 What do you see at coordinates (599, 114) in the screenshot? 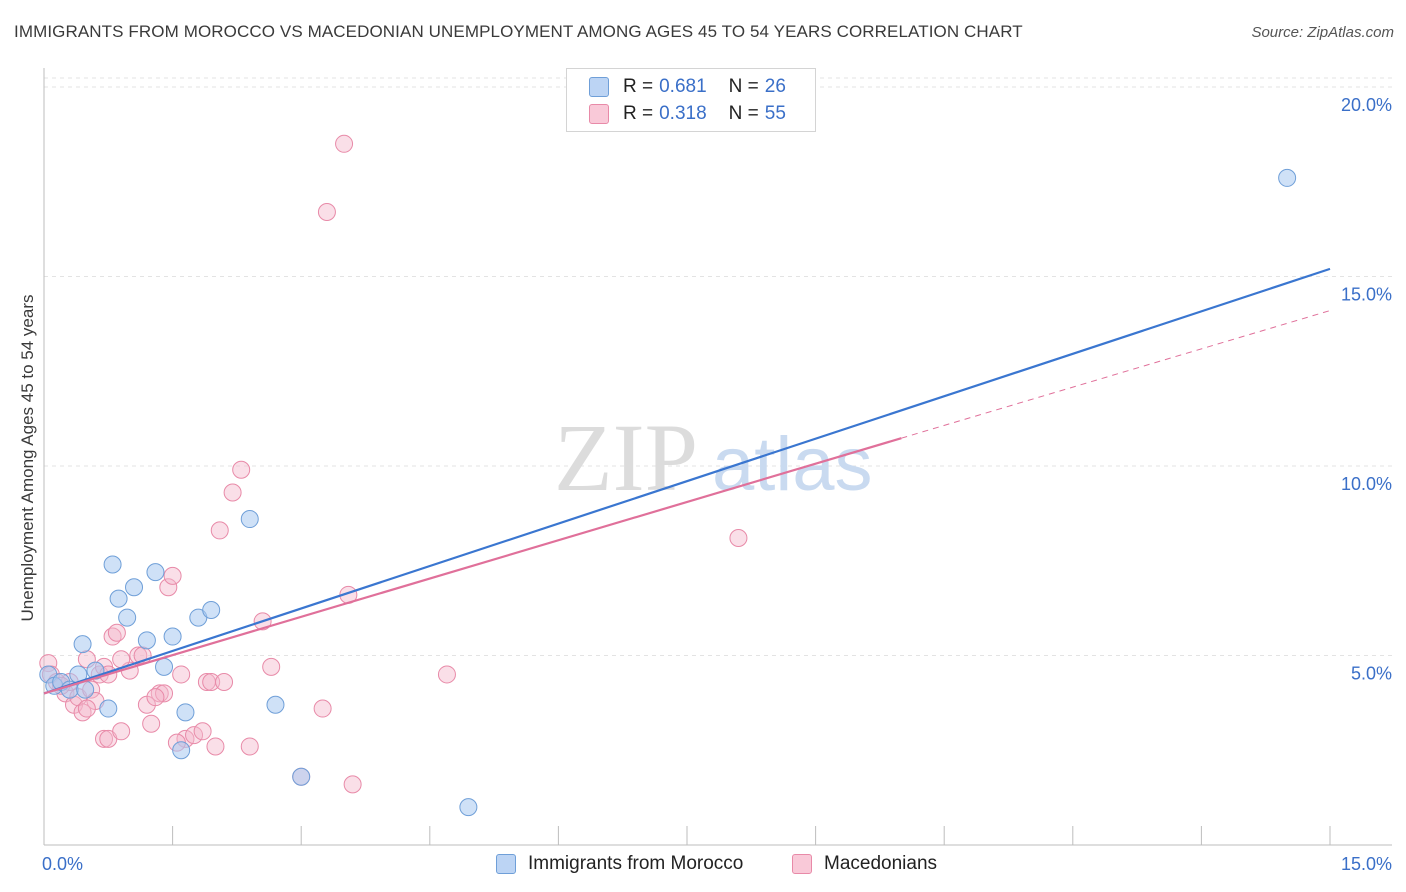
I see `legend-swatch-macedonians` at bounding box center [599, 114].